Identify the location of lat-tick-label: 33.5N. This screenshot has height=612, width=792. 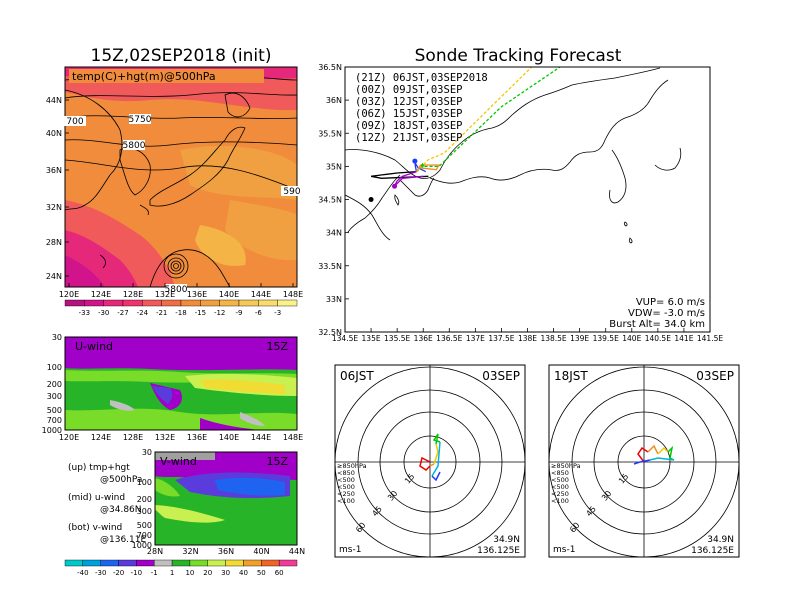
(330, 266).